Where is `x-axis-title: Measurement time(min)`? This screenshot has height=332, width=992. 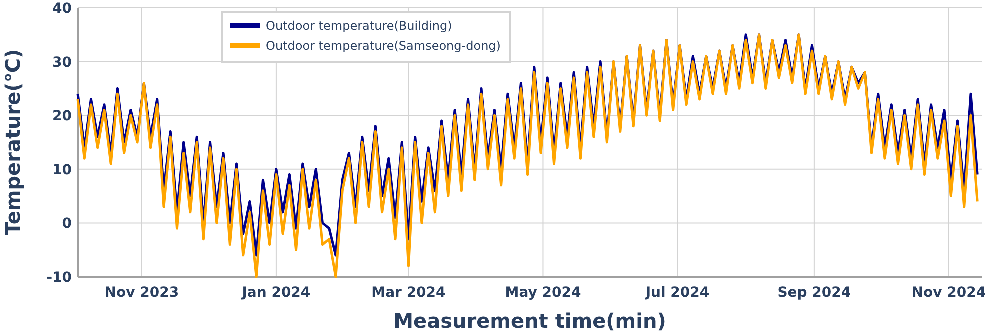
x-axis-title: Measurement time(min) is located at coordinates (530, 320).